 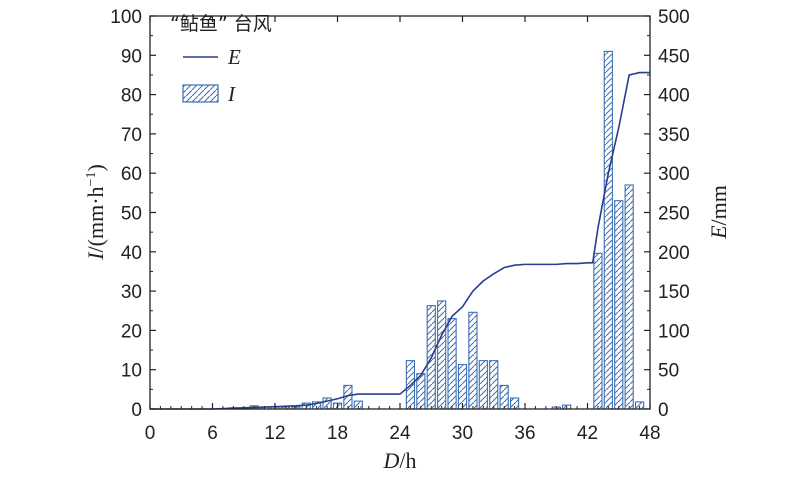 I want to click on x-tick-label: 0, so click(x=150, y=433).